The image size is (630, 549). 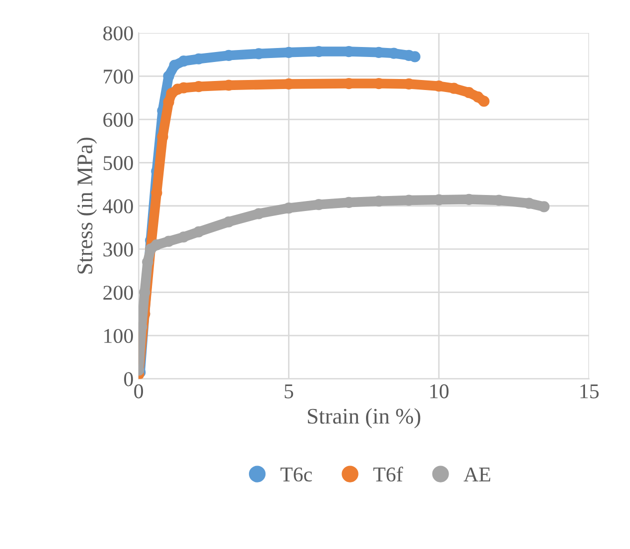 What do you see at coordinates (388, 474) in the screenshot?
I see `legend-label: T6f` at bounding box center [388, 474].